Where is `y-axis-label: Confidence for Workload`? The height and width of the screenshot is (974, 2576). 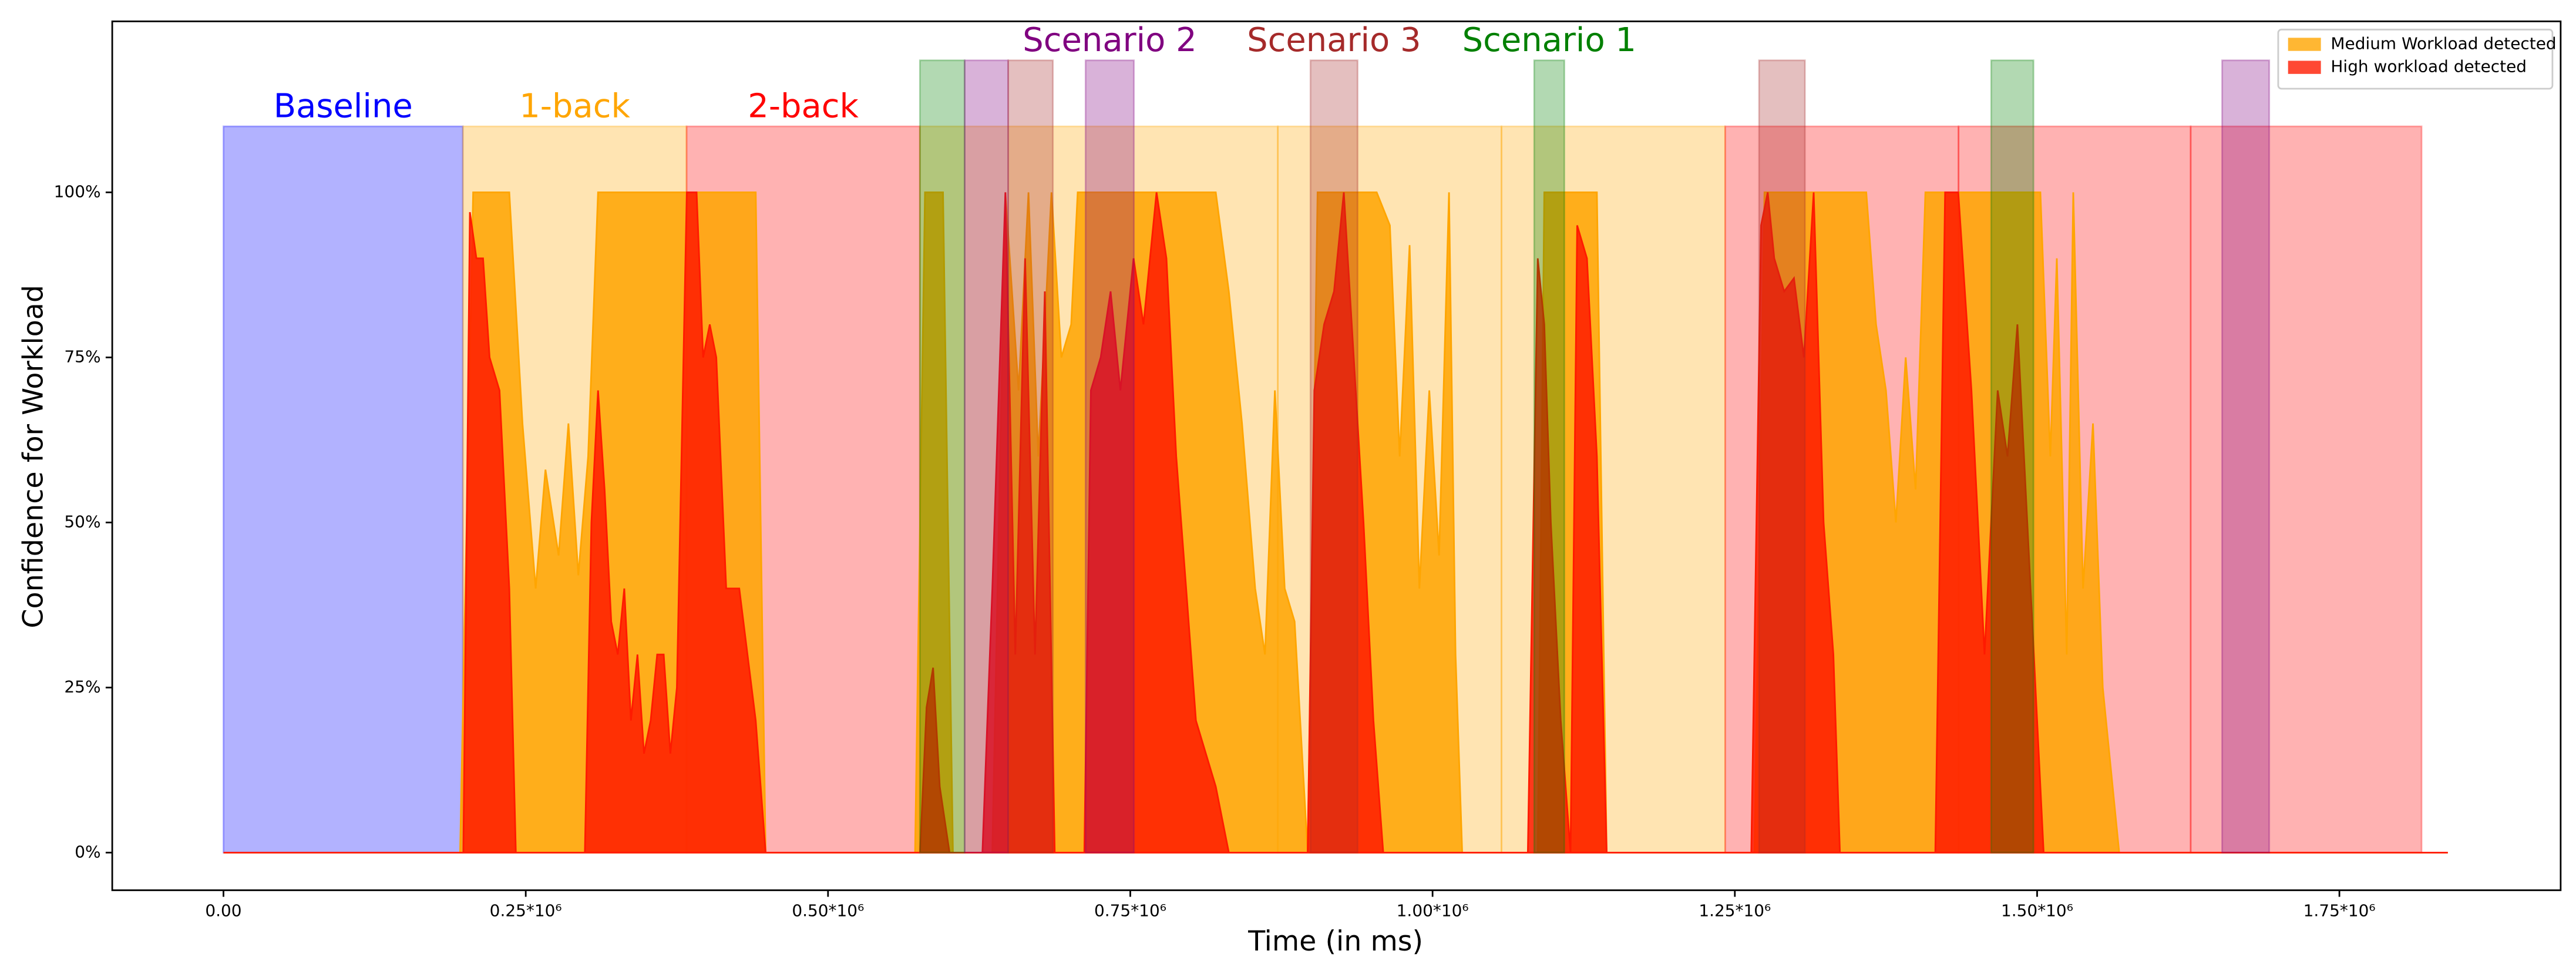
y-axis-label: Confidence for Workload is located at coordinates (34, 457).